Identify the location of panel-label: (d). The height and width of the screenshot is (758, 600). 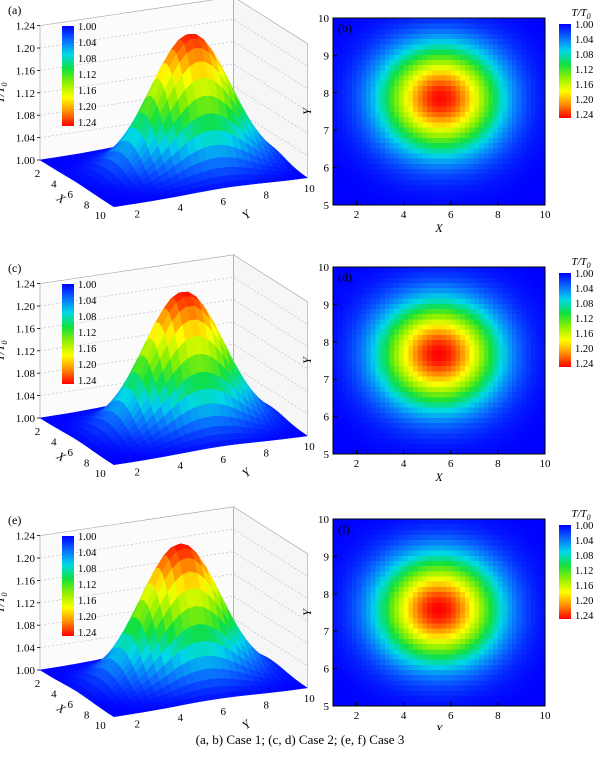
(345, 277).